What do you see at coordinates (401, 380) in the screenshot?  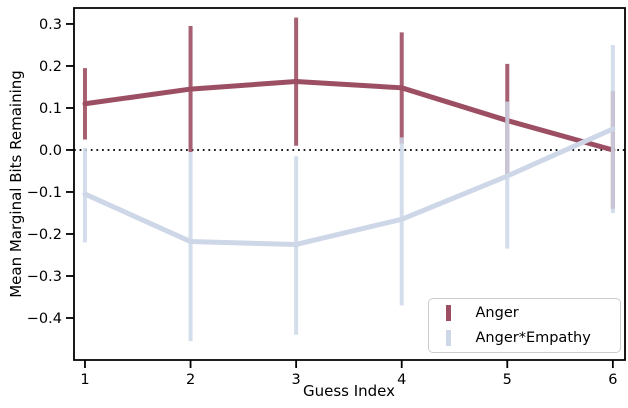 I see `x-tick-label: 4` at bounding box center [401, 380].